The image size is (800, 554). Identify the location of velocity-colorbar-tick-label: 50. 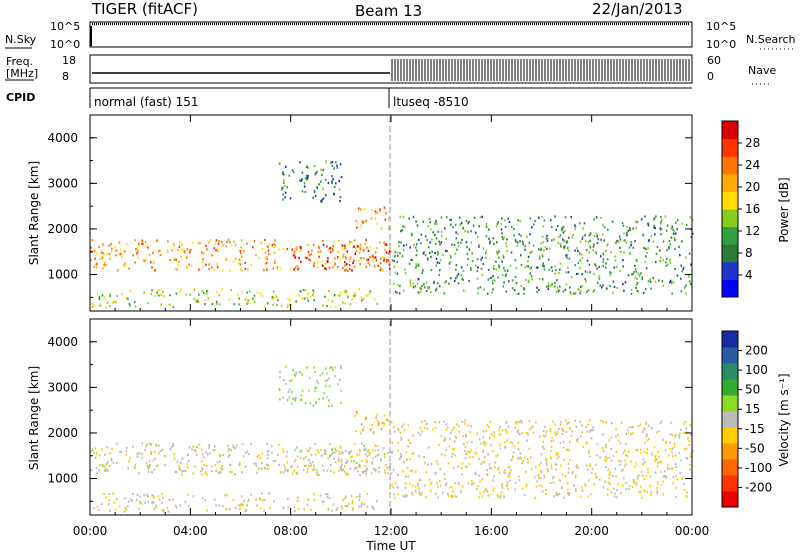
(752, 390).